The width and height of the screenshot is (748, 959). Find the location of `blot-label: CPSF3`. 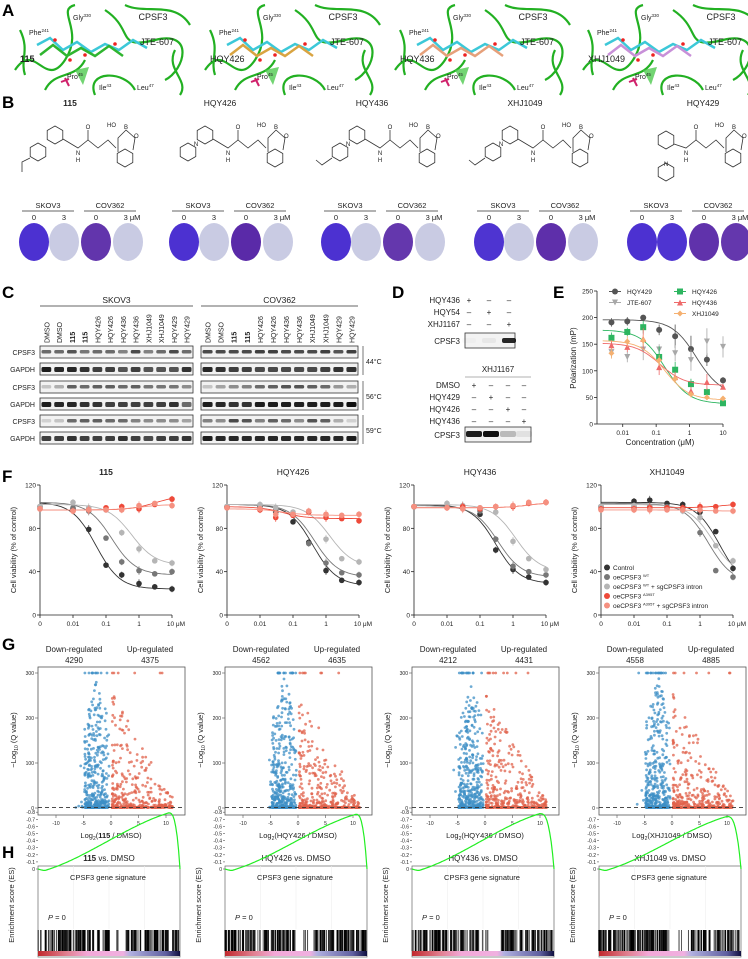

blot-label: CPSF3 is located at coordinates (447, 341).